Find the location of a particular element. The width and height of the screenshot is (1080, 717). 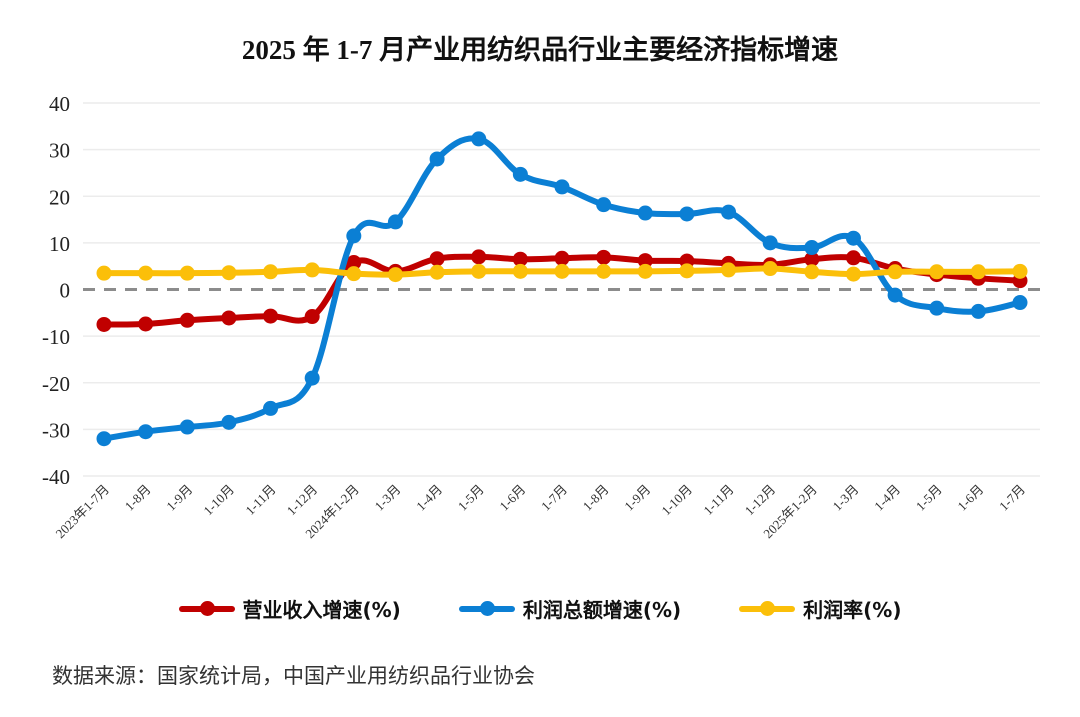

legend-label: 营业收入增速(%) is located at coordinates (321, 610).